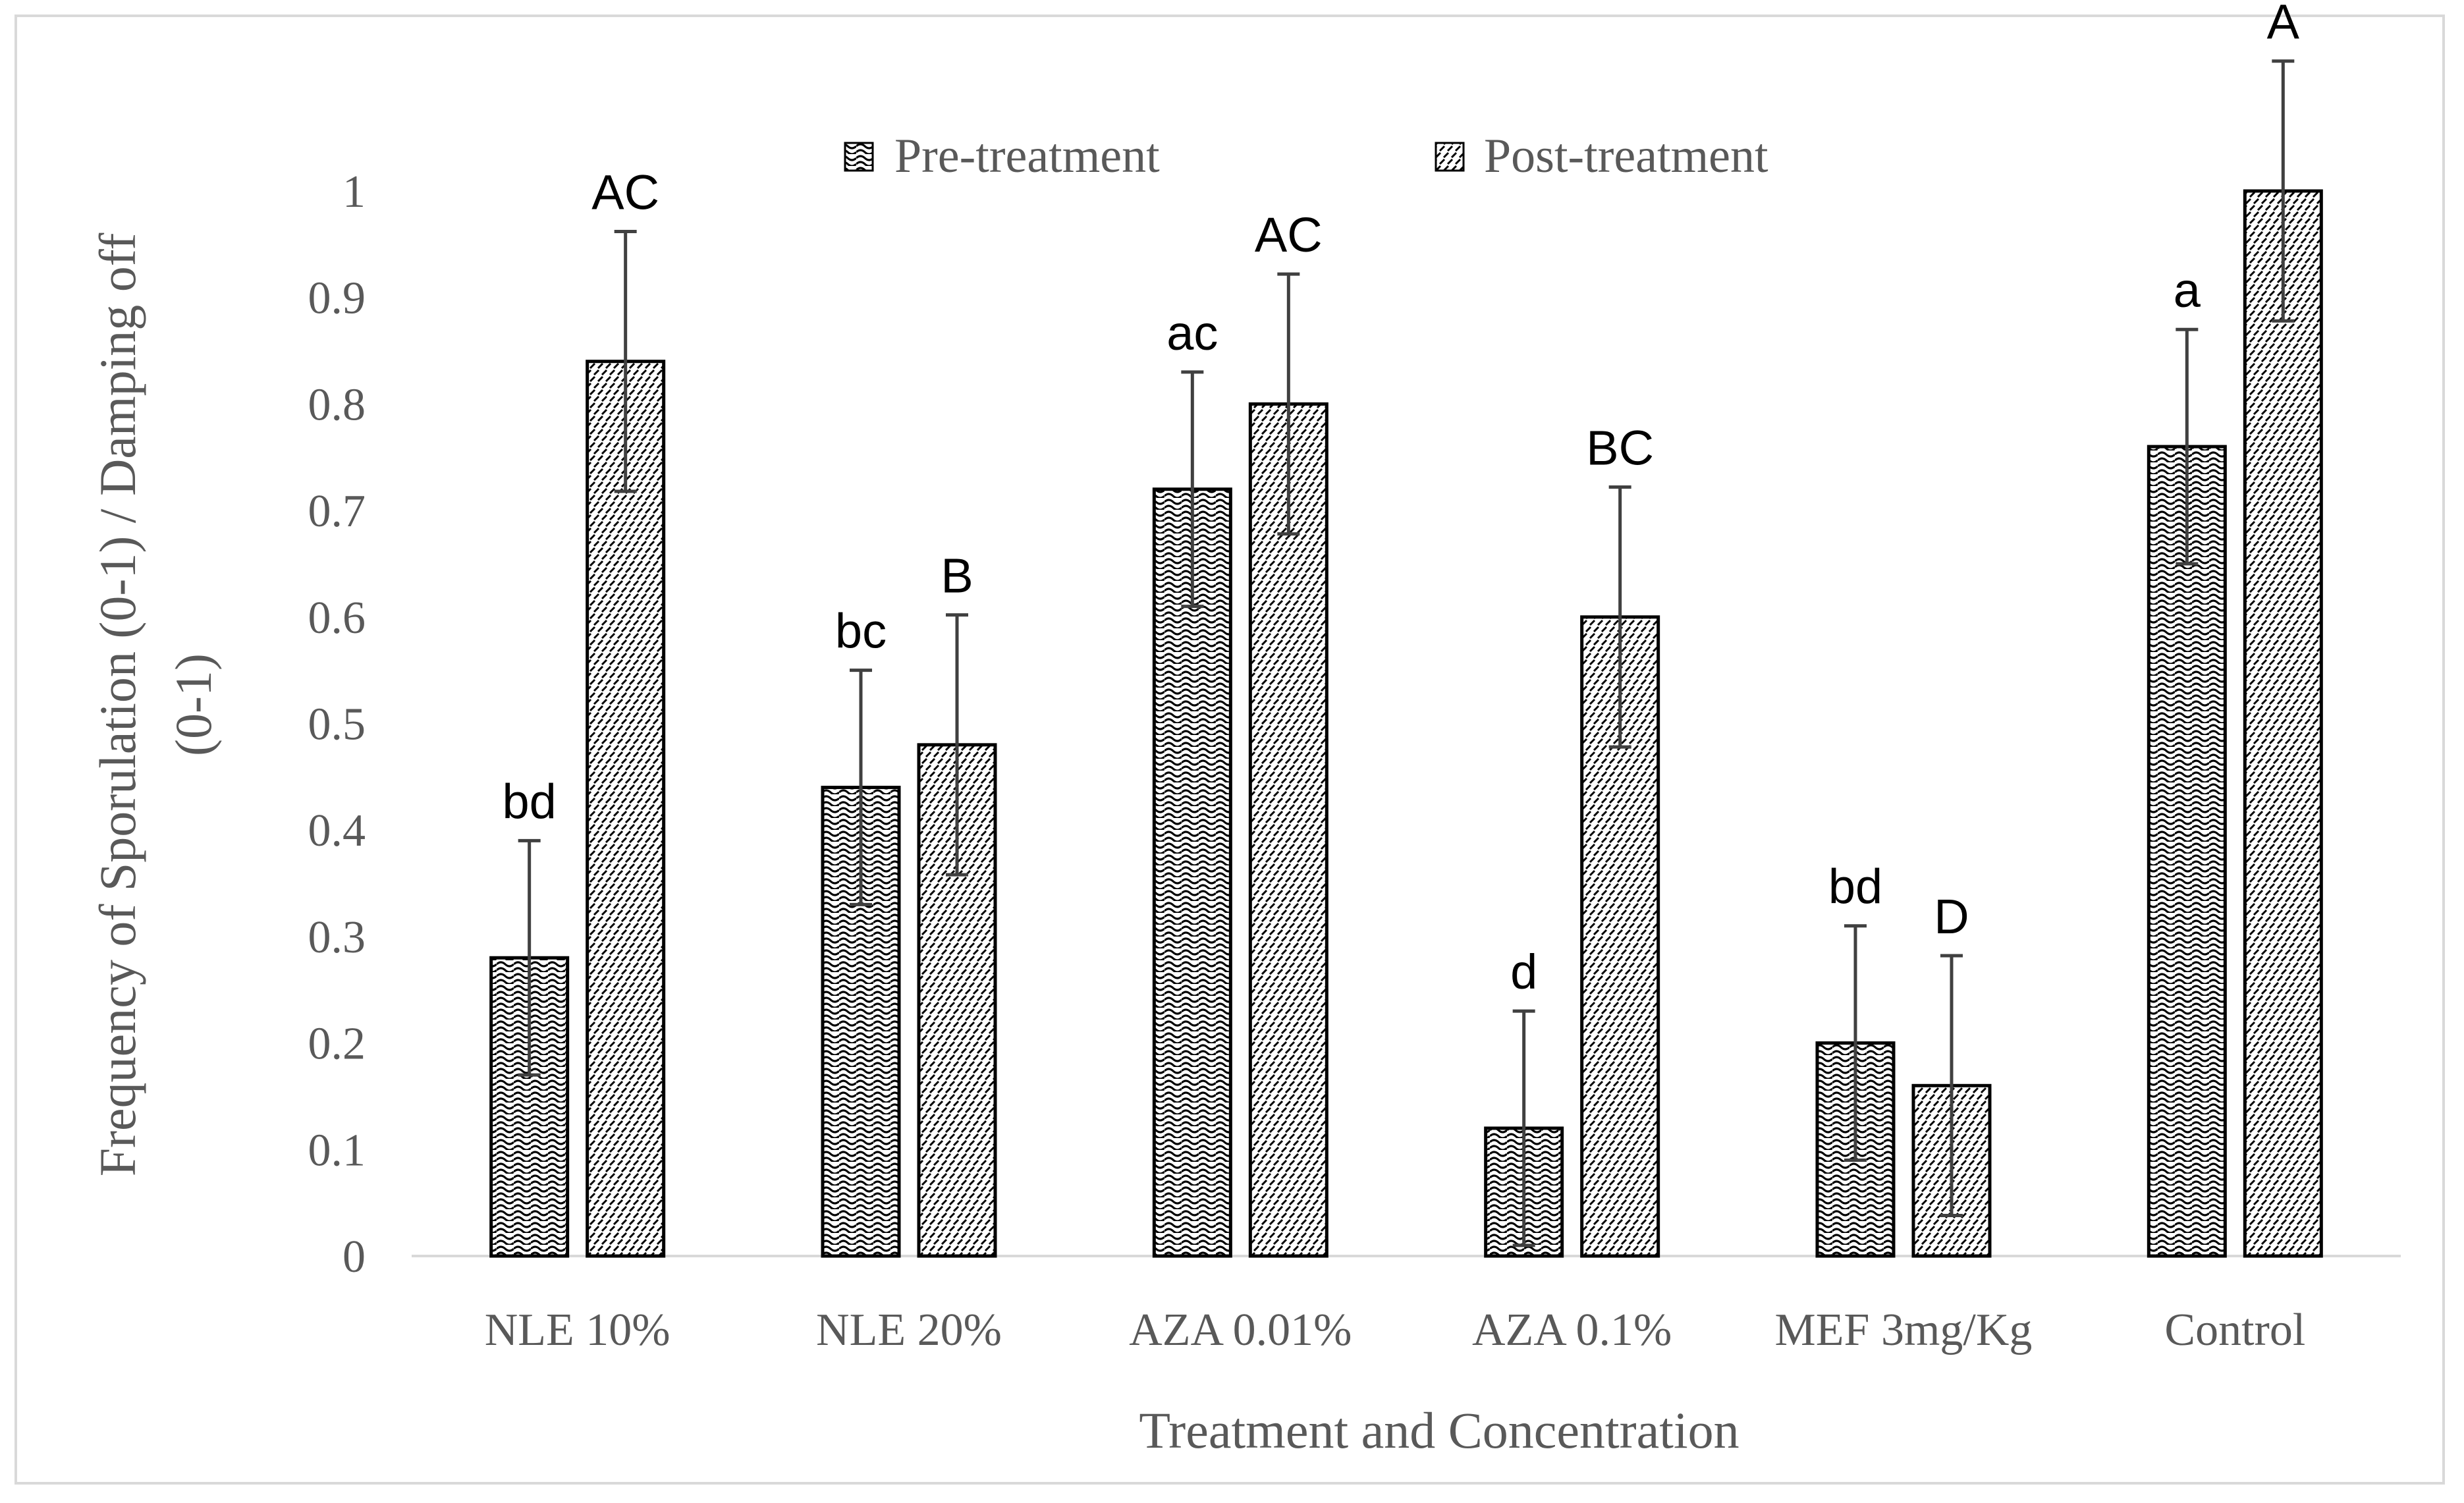 This screenshot has height=1503, width=2464. I want to click on significance-label: A, so click(2283, 24).